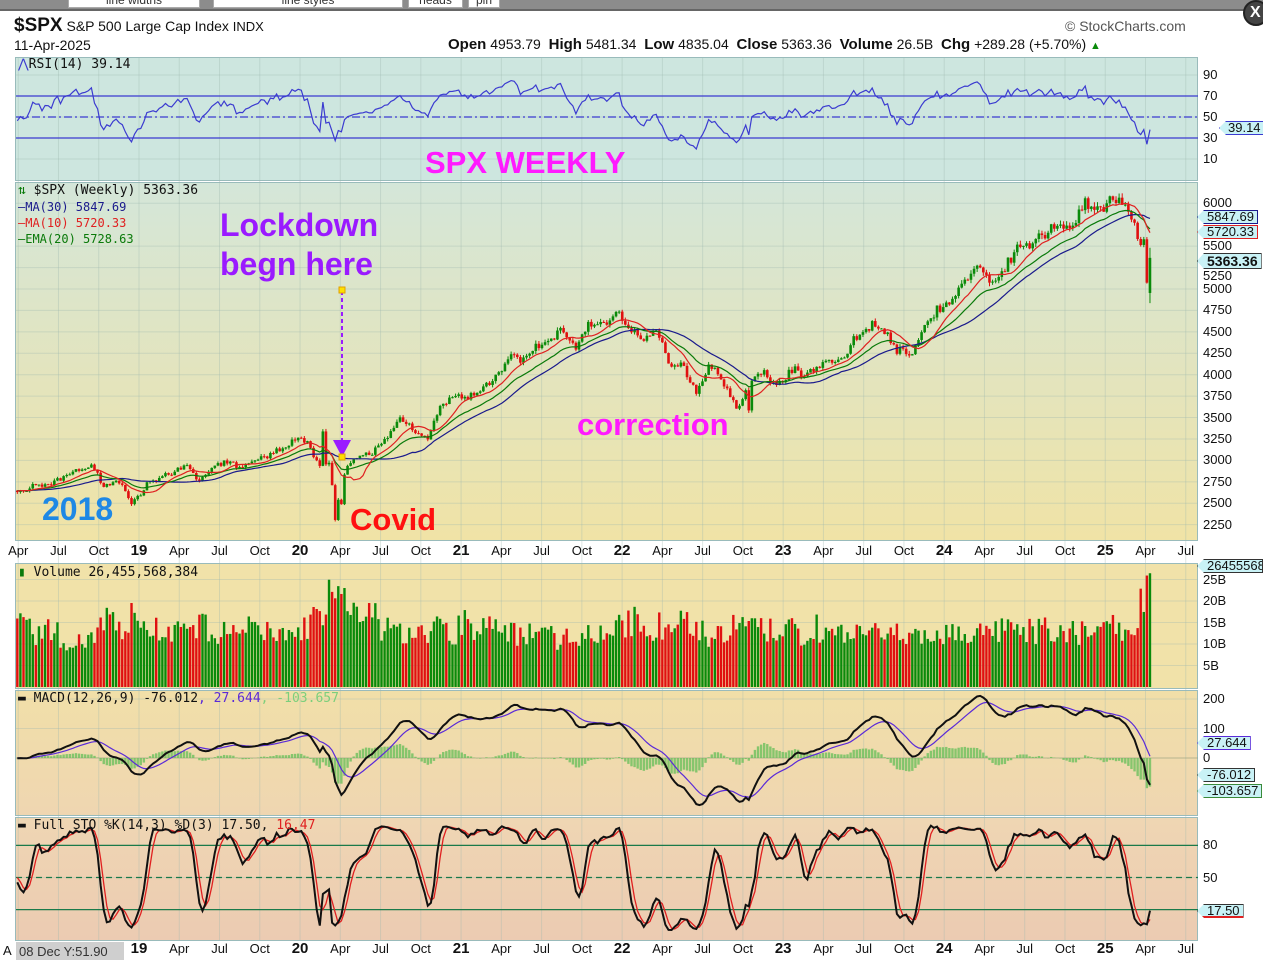 The image size is (1263, 960). I want to click on cursor-readout: 08 Dec Y:51.90, so click(70, 951).